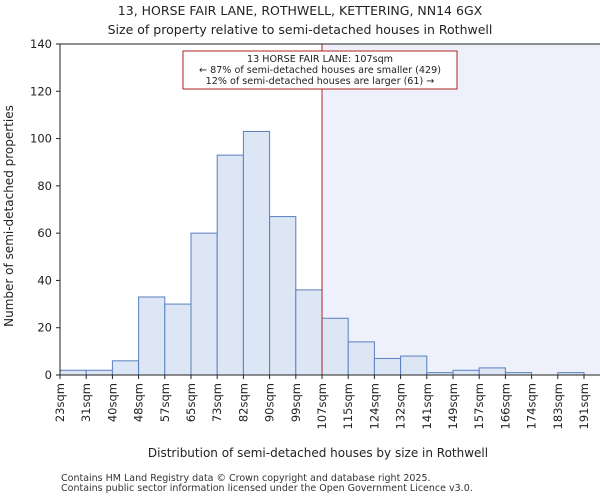 Image resolution: width=600 pixels, height=500 pixels. Describe the element at coordinates (532, 406) in the screenshot. I see `x-tick-label: 174sqm` at that location.